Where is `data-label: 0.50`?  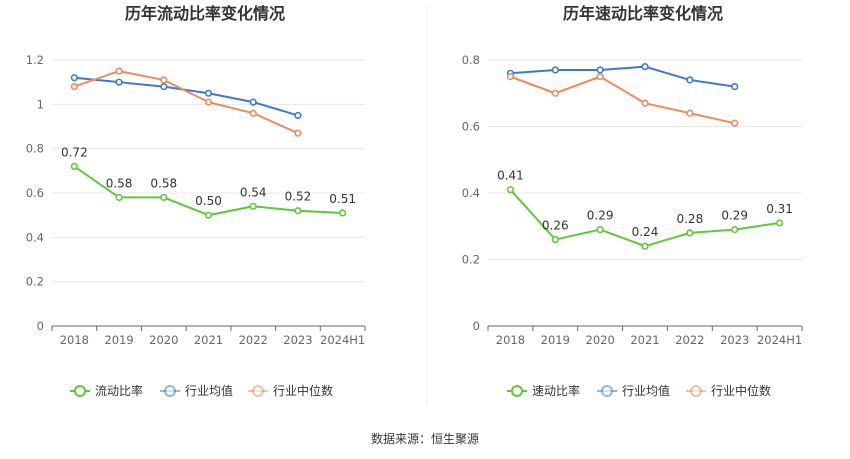 data-label: 0.50 is located at coordinates (208, 201).